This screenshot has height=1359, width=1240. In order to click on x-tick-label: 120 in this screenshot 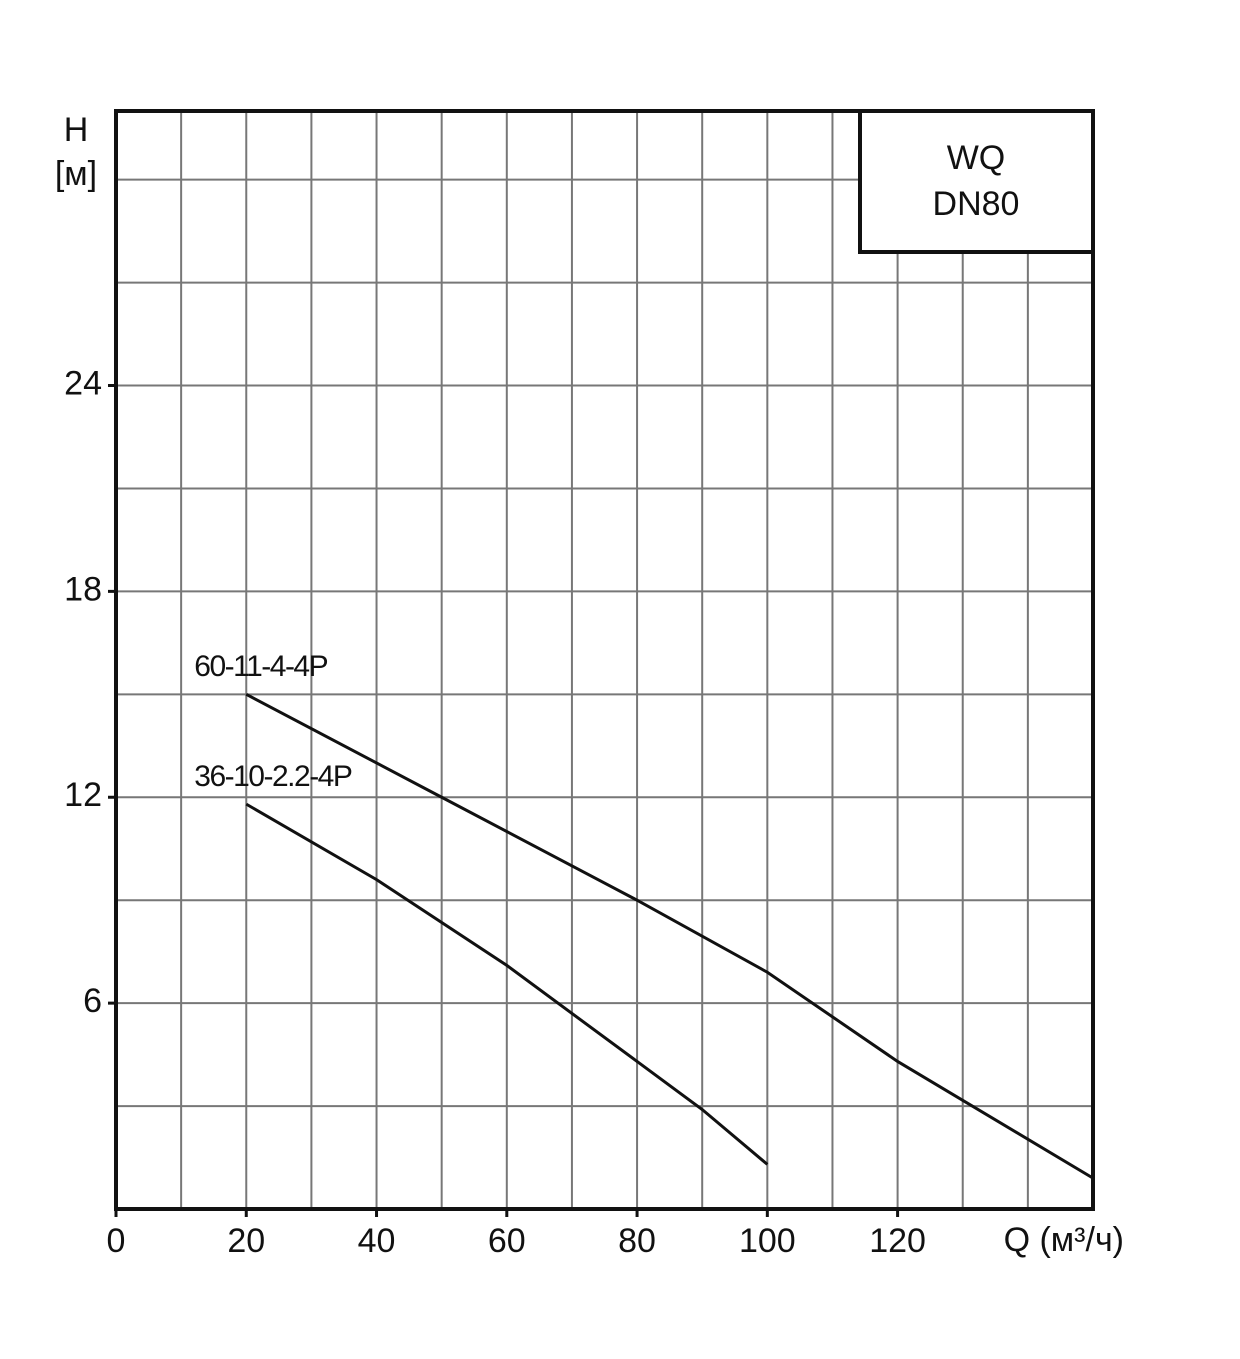, I will do `click(897, 1241)`.